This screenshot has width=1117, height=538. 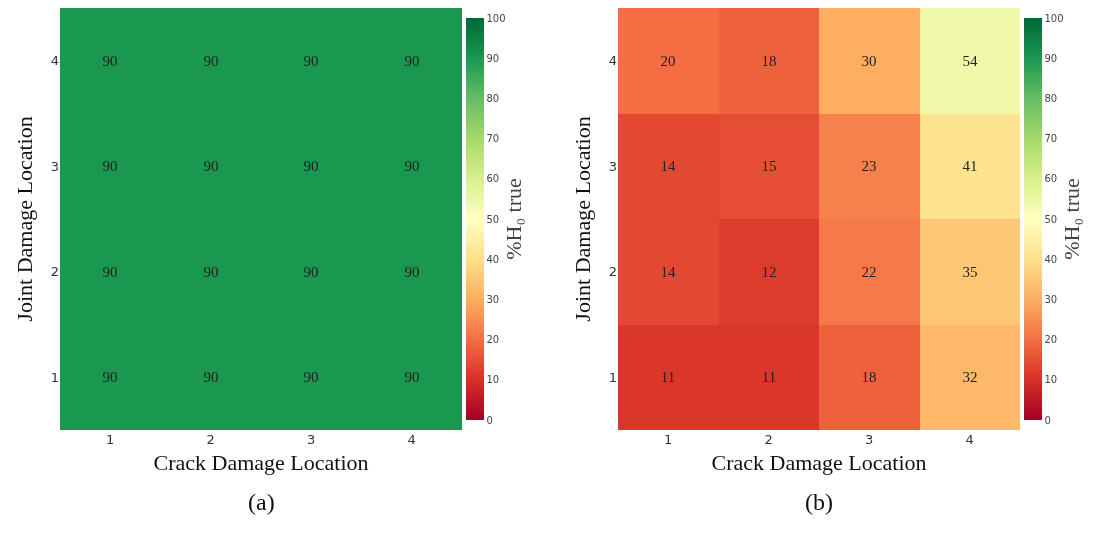 What do you see at coordinates (970, 377) in the screenshot?
I see `data-label: 32` at bounding box center [970, 377].